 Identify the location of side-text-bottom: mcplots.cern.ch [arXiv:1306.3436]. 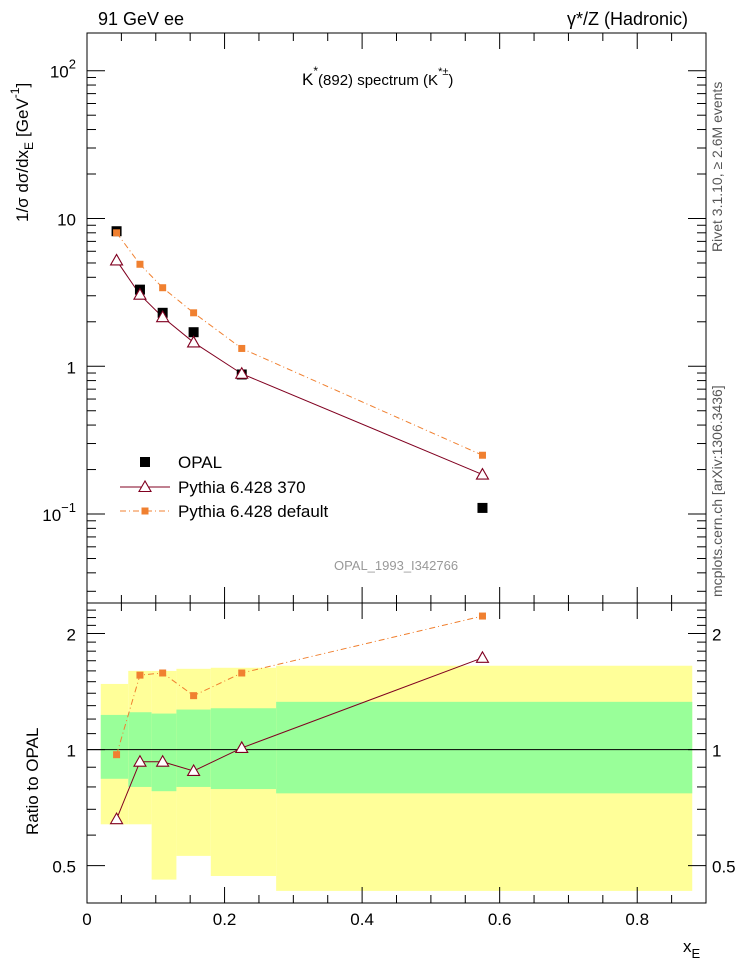
(717, 491).